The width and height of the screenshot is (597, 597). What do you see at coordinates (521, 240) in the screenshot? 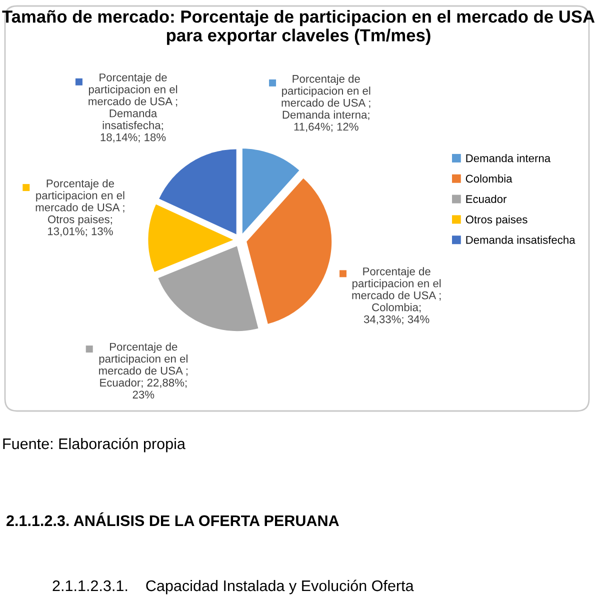
I see `legend-label: Demanda insatisfecha` at bounding box center [521, 240].